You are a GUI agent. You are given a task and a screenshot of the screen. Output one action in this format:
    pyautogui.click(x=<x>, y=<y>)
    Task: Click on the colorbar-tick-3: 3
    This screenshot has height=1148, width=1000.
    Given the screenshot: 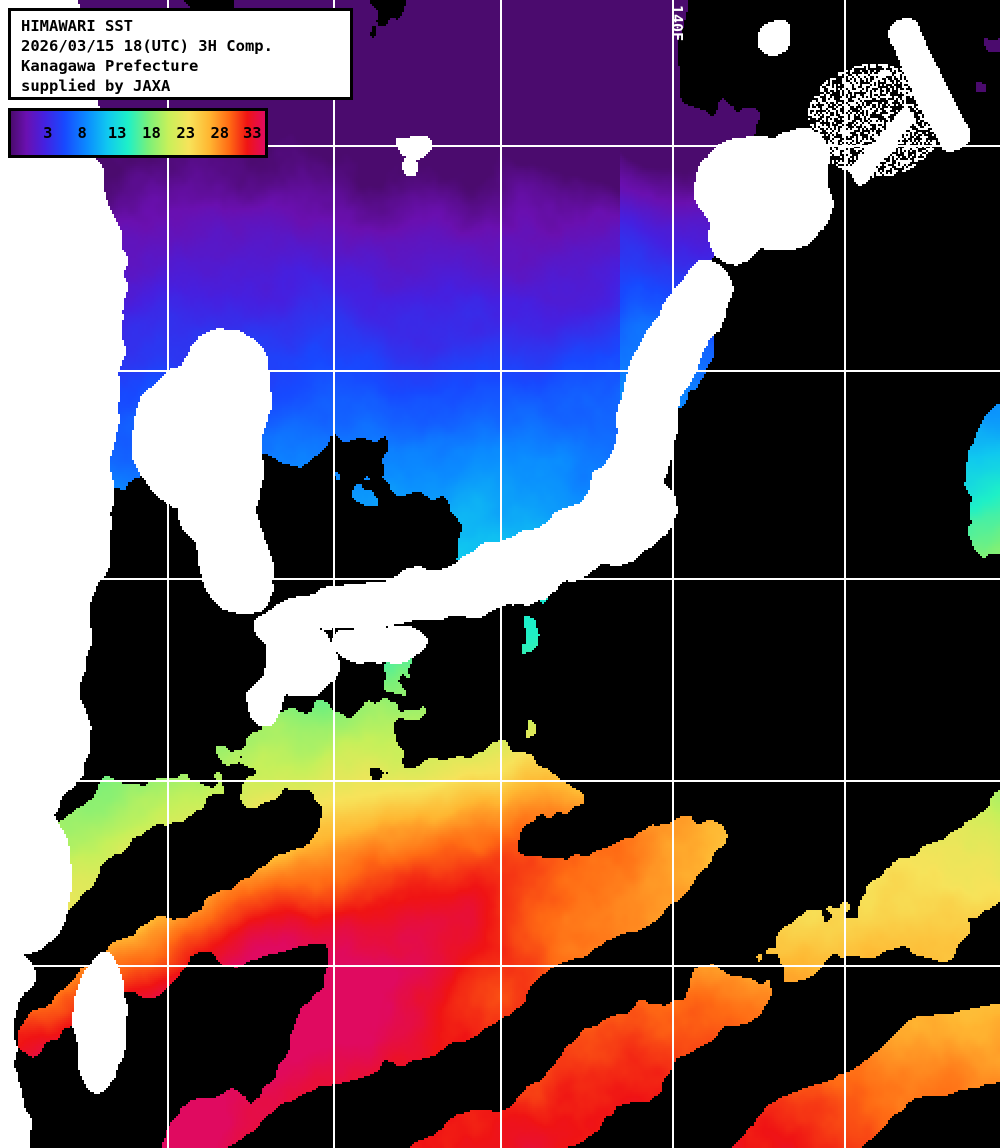 What is the action you would take?
    pyautogui.click(x=48, y=133)
    